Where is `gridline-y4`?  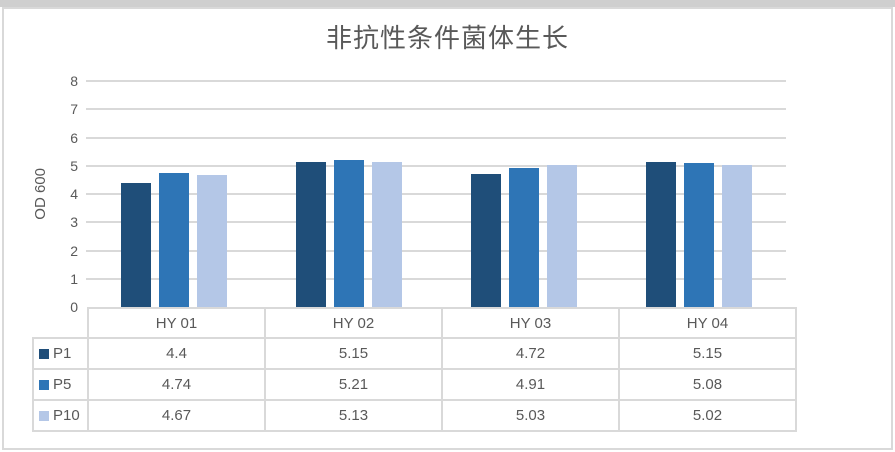 gridline-y4 is located at coordinates (436, 194).